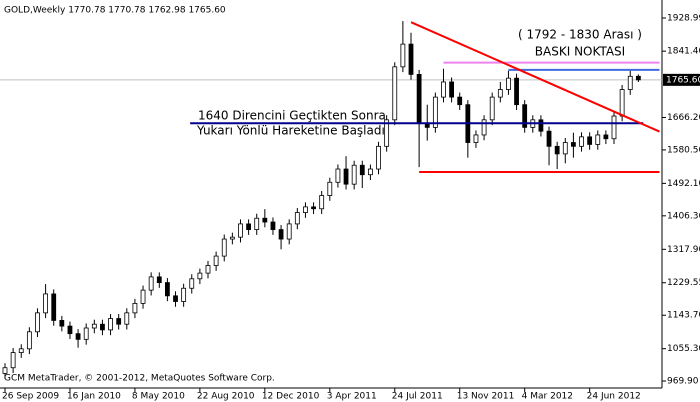 This screenshot has height=402, width=700. What do you see at coordinates (683, 216) in the screenshot?
I see `y-tick-label: 1406.36` at bounding box center [683, 216].